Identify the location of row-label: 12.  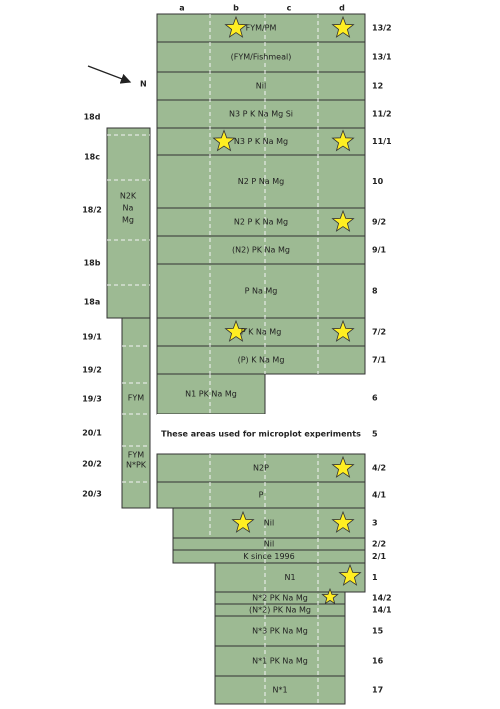
(377, 86).